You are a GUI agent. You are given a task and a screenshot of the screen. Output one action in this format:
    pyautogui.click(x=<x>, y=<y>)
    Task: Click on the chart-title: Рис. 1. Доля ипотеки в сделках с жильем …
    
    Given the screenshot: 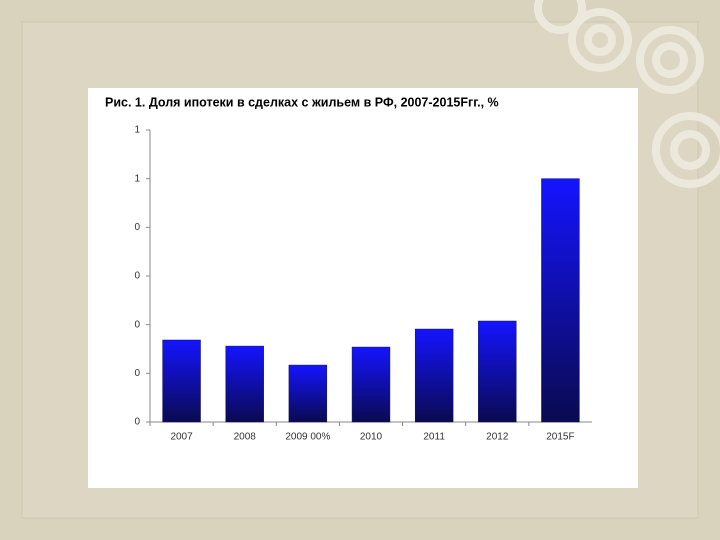 What is the action you would take?
    pyautogui.click(x=302, y=102)
    